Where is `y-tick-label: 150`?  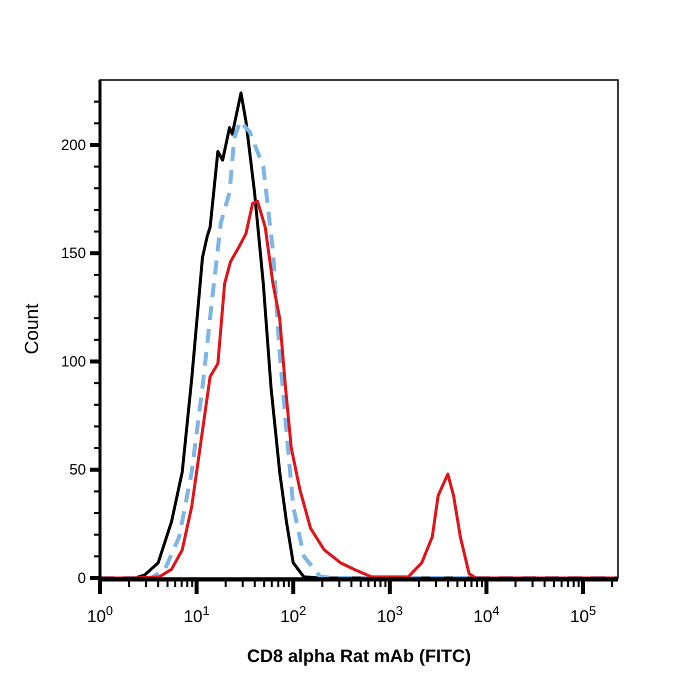 y-tick-label: 150 is located at coordinates (73, 253).